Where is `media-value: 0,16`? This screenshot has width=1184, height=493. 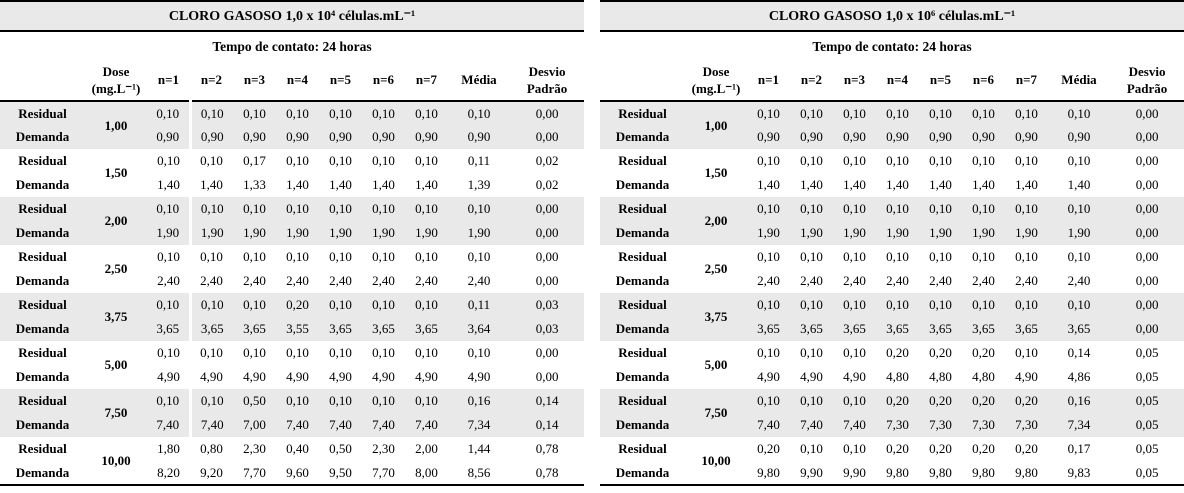 media-value: 0,16 is located at coordinates (1079, 401).